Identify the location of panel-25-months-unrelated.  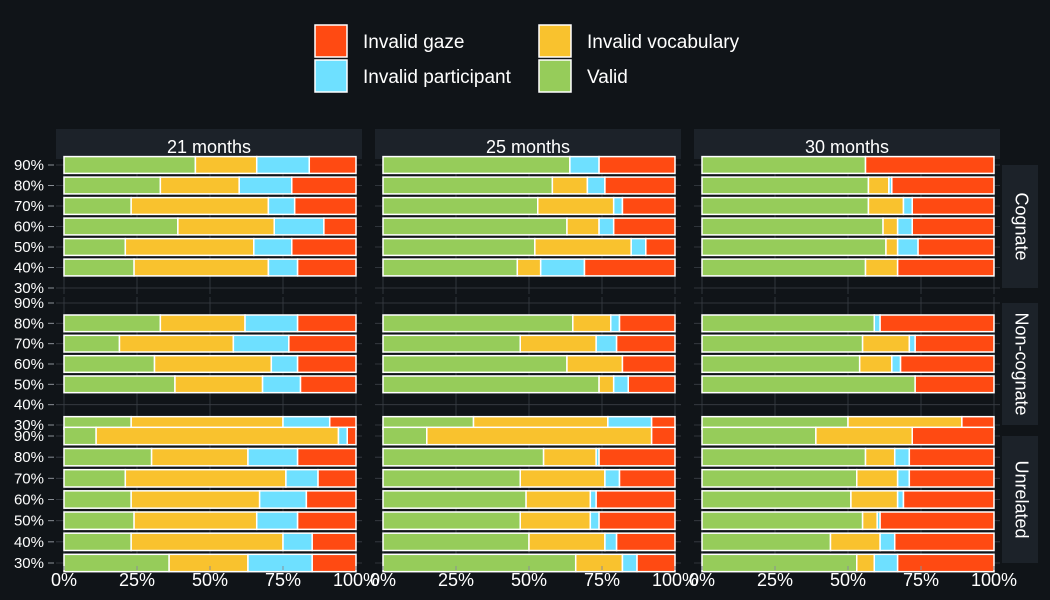
(528, 499).